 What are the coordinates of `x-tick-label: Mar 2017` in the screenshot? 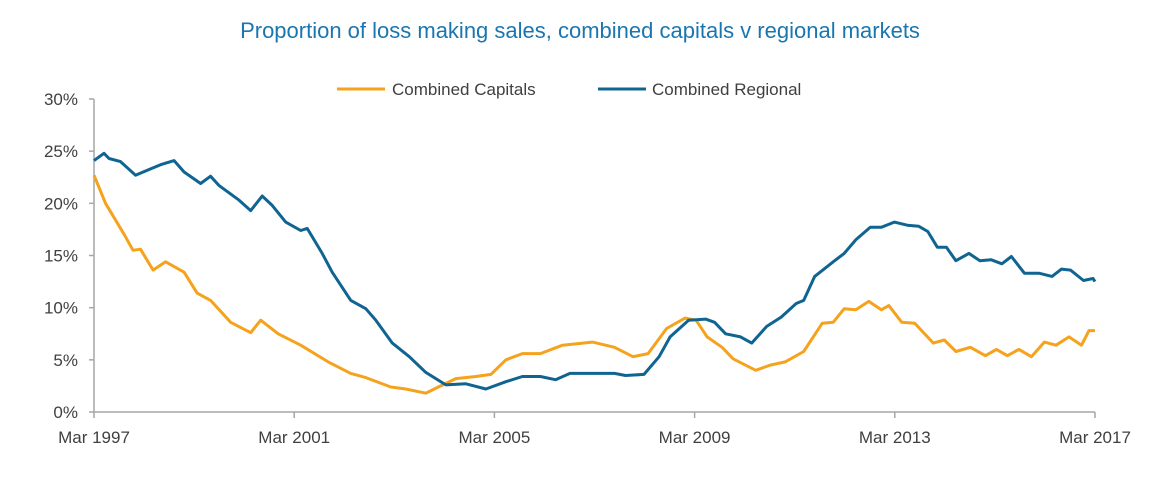 It's located at (1095, 437).